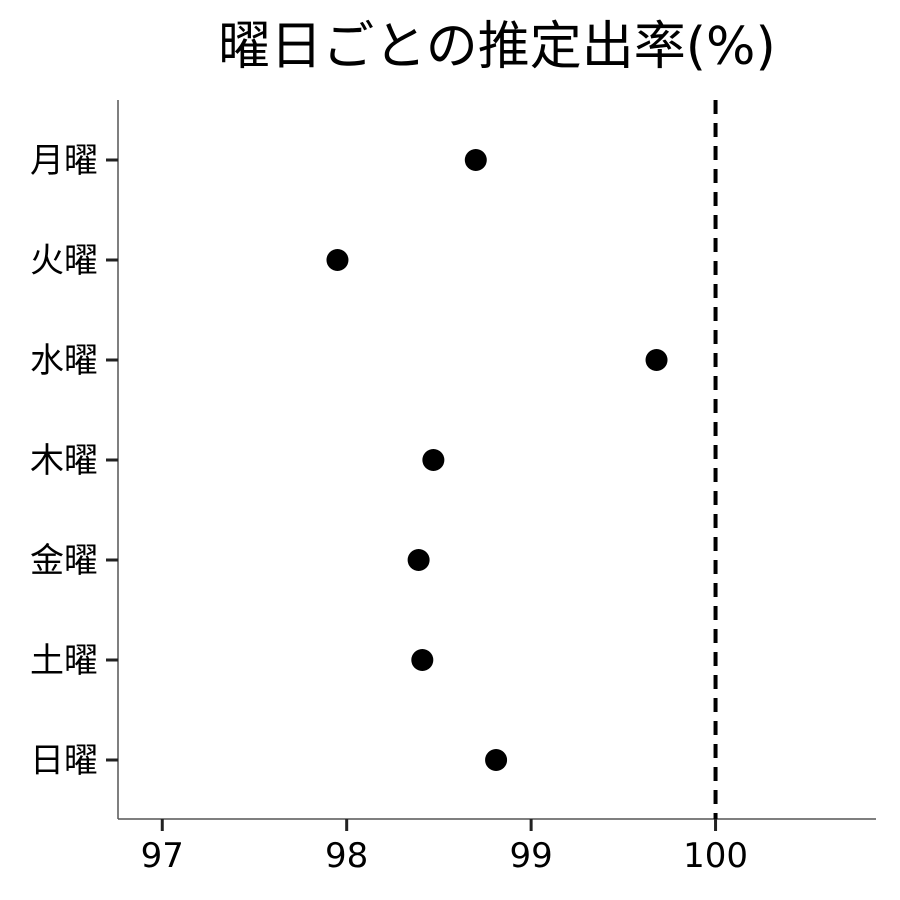  I want to click on chart-title: 曜日ごとの推定出率(%), so click(496, 47).